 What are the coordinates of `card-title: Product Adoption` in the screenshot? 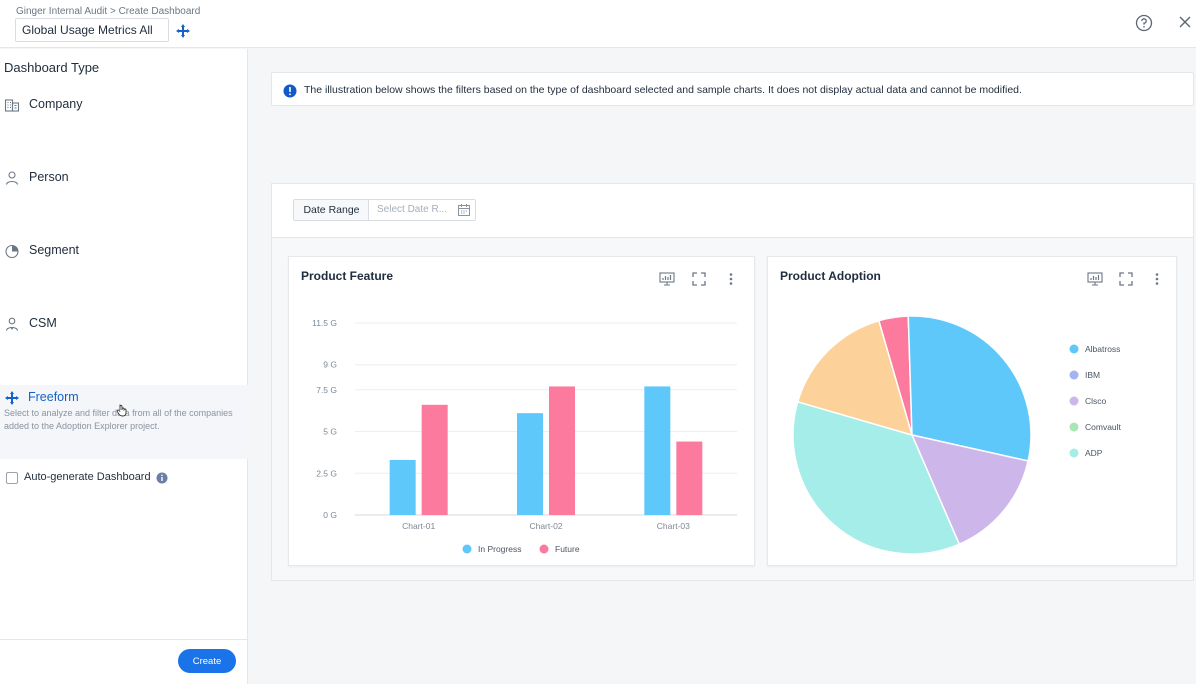 It's located at (830, 276).